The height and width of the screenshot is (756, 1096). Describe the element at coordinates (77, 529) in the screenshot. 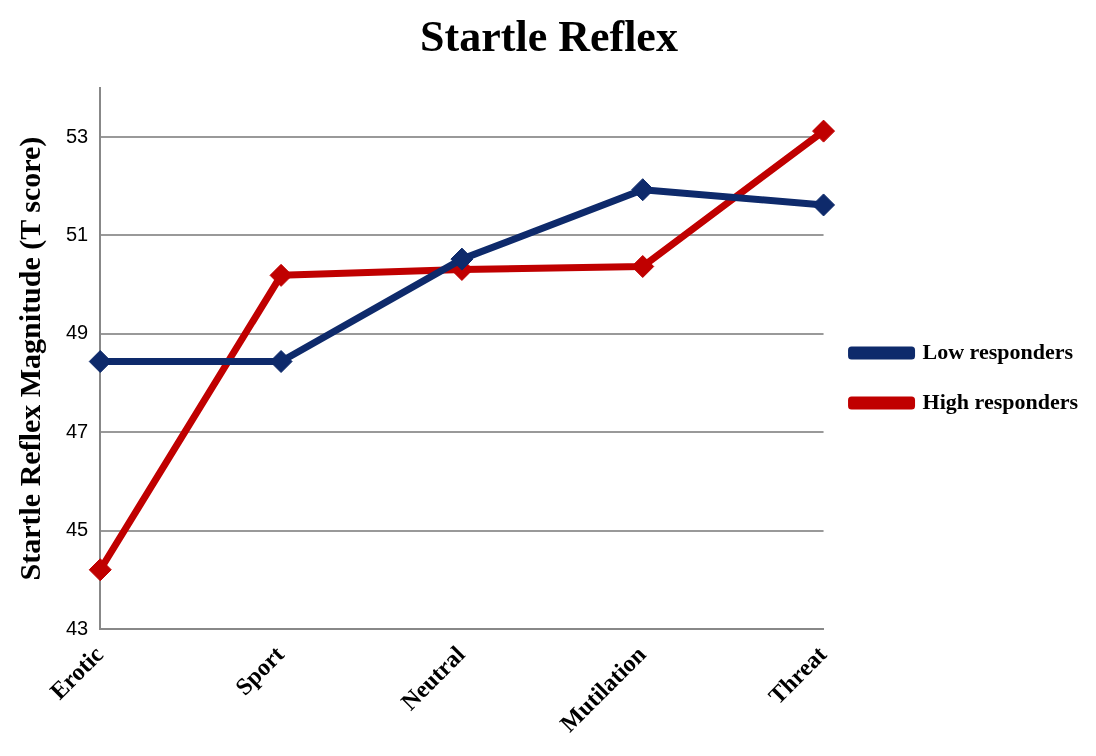

I see `y-tick-label: 45` at that location.